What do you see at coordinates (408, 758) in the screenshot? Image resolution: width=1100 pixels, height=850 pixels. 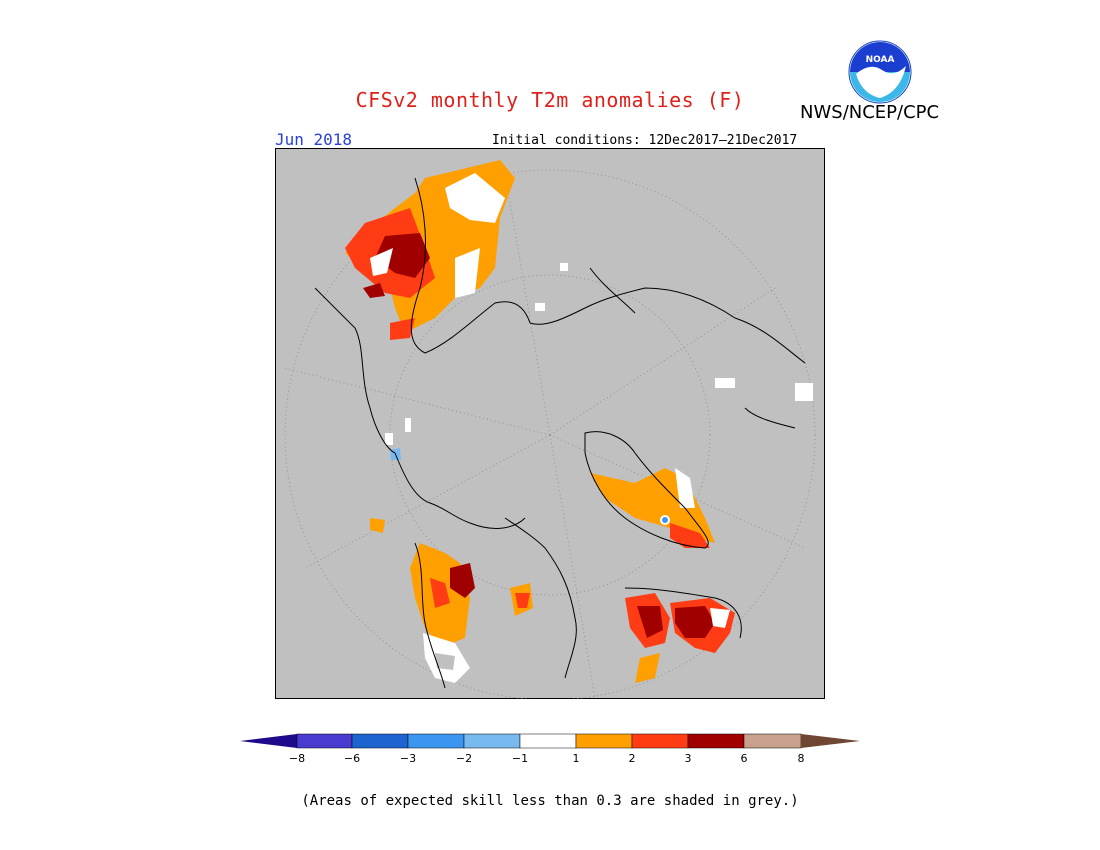 I see `colorbar-tick: −3` at bounding box center [408, 758].